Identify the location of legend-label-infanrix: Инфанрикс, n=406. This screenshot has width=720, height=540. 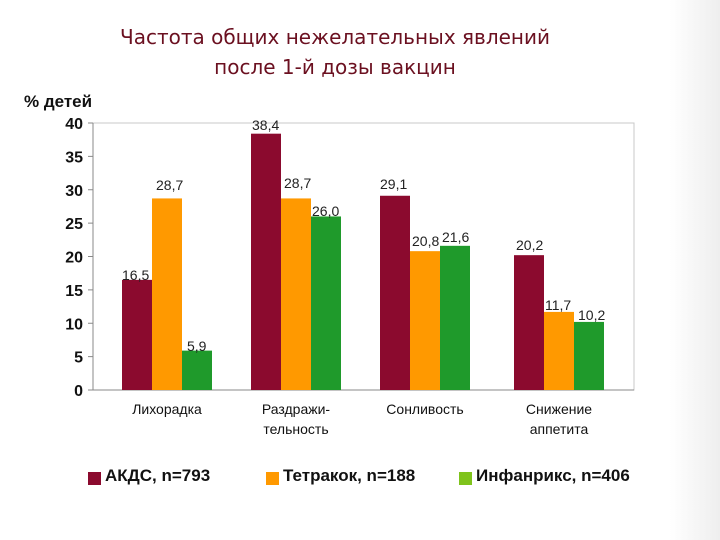
(553, 475).